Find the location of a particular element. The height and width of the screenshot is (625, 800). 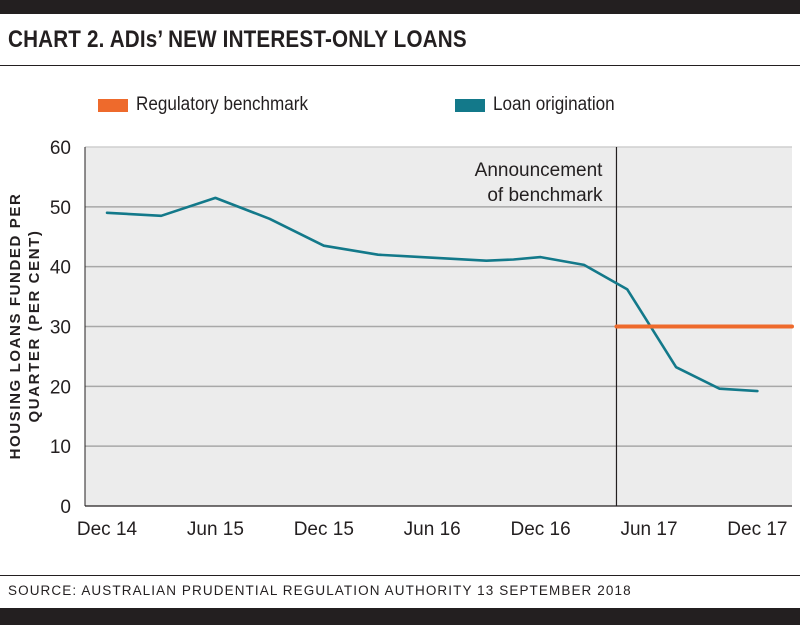

legend-label-benchmark: Regulatory benchmark is located at coordinates (222, 104).